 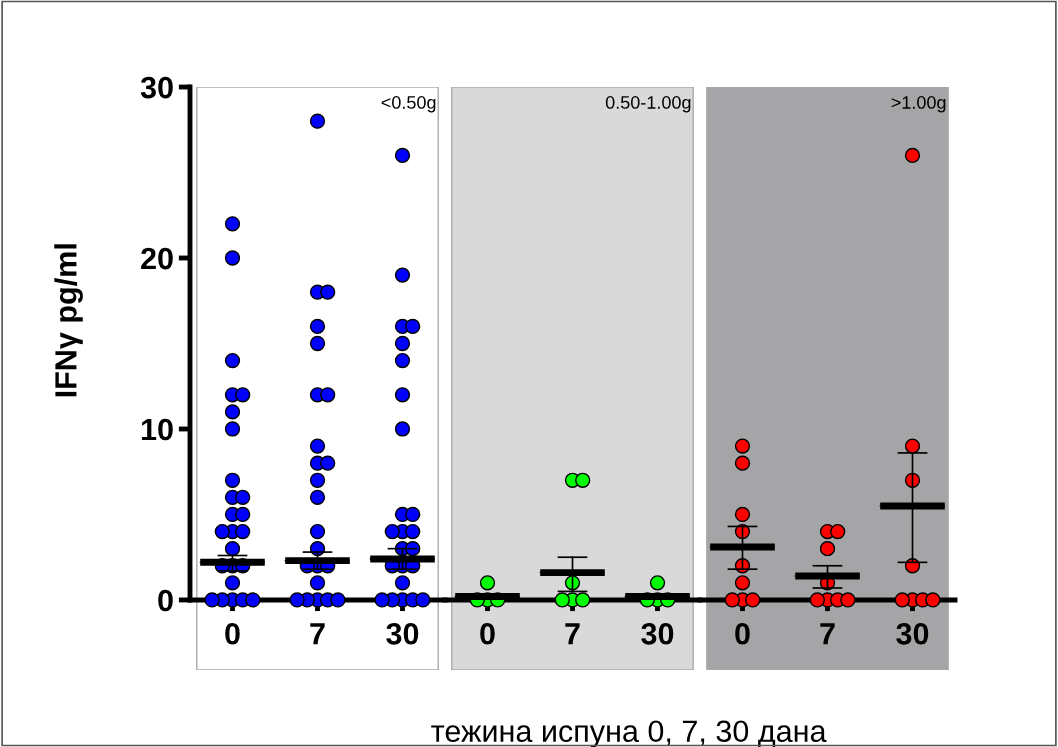 What do you see at coordinates (648, 104) in the screenshot?
I see `annotation: 0.50-1.00g` at bounding box center [648, 104].